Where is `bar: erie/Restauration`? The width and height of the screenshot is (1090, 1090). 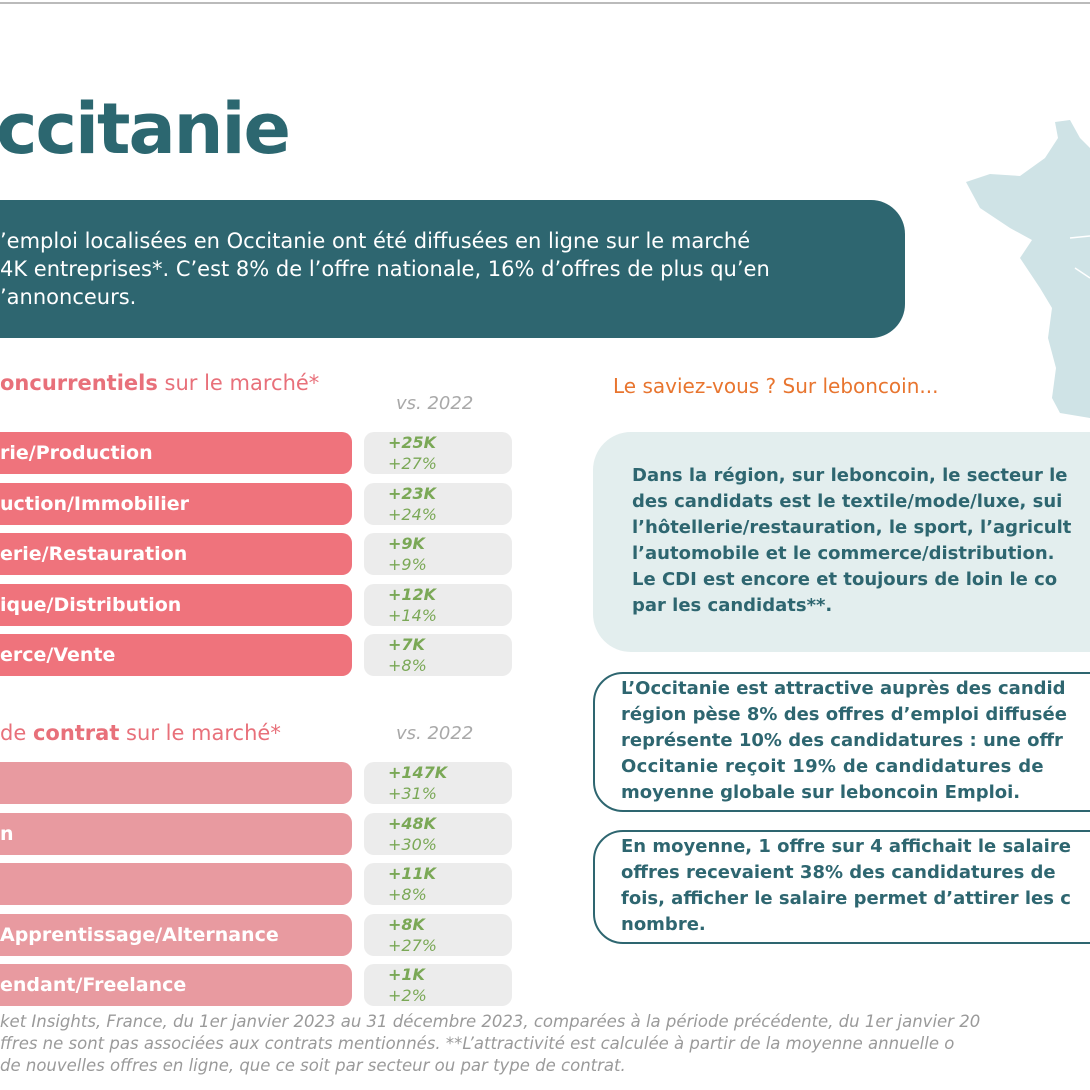 bar: erie/Restauration is located at coordinates (176, 554).